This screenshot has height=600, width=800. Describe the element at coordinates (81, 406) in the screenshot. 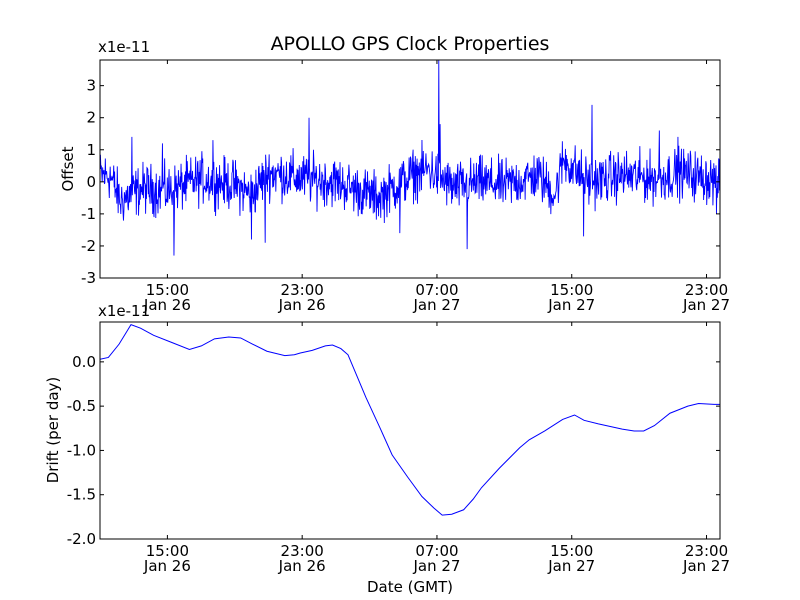

I see `drift-y-tick-label: -0.5` at that location.